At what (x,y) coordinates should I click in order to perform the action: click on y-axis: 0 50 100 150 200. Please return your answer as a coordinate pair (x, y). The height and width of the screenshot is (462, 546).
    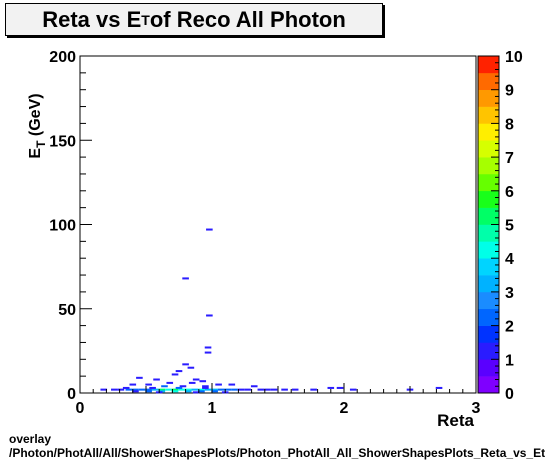
    Looking at the image, I should click on (70, 226).